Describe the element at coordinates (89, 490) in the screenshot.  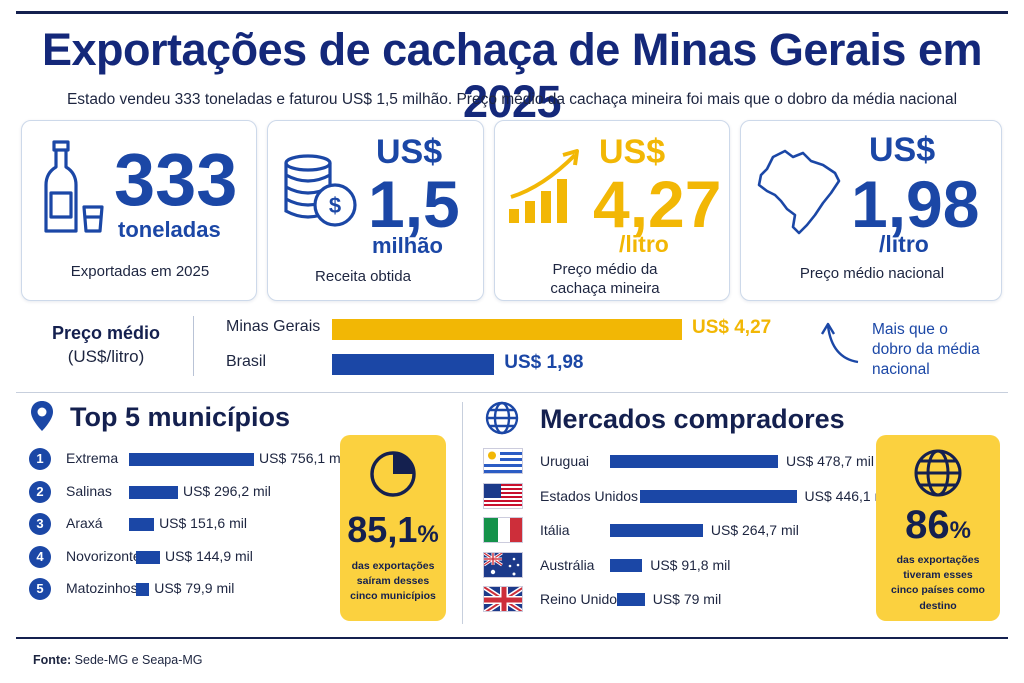
I see `municipio-name: Salinas` at that location.